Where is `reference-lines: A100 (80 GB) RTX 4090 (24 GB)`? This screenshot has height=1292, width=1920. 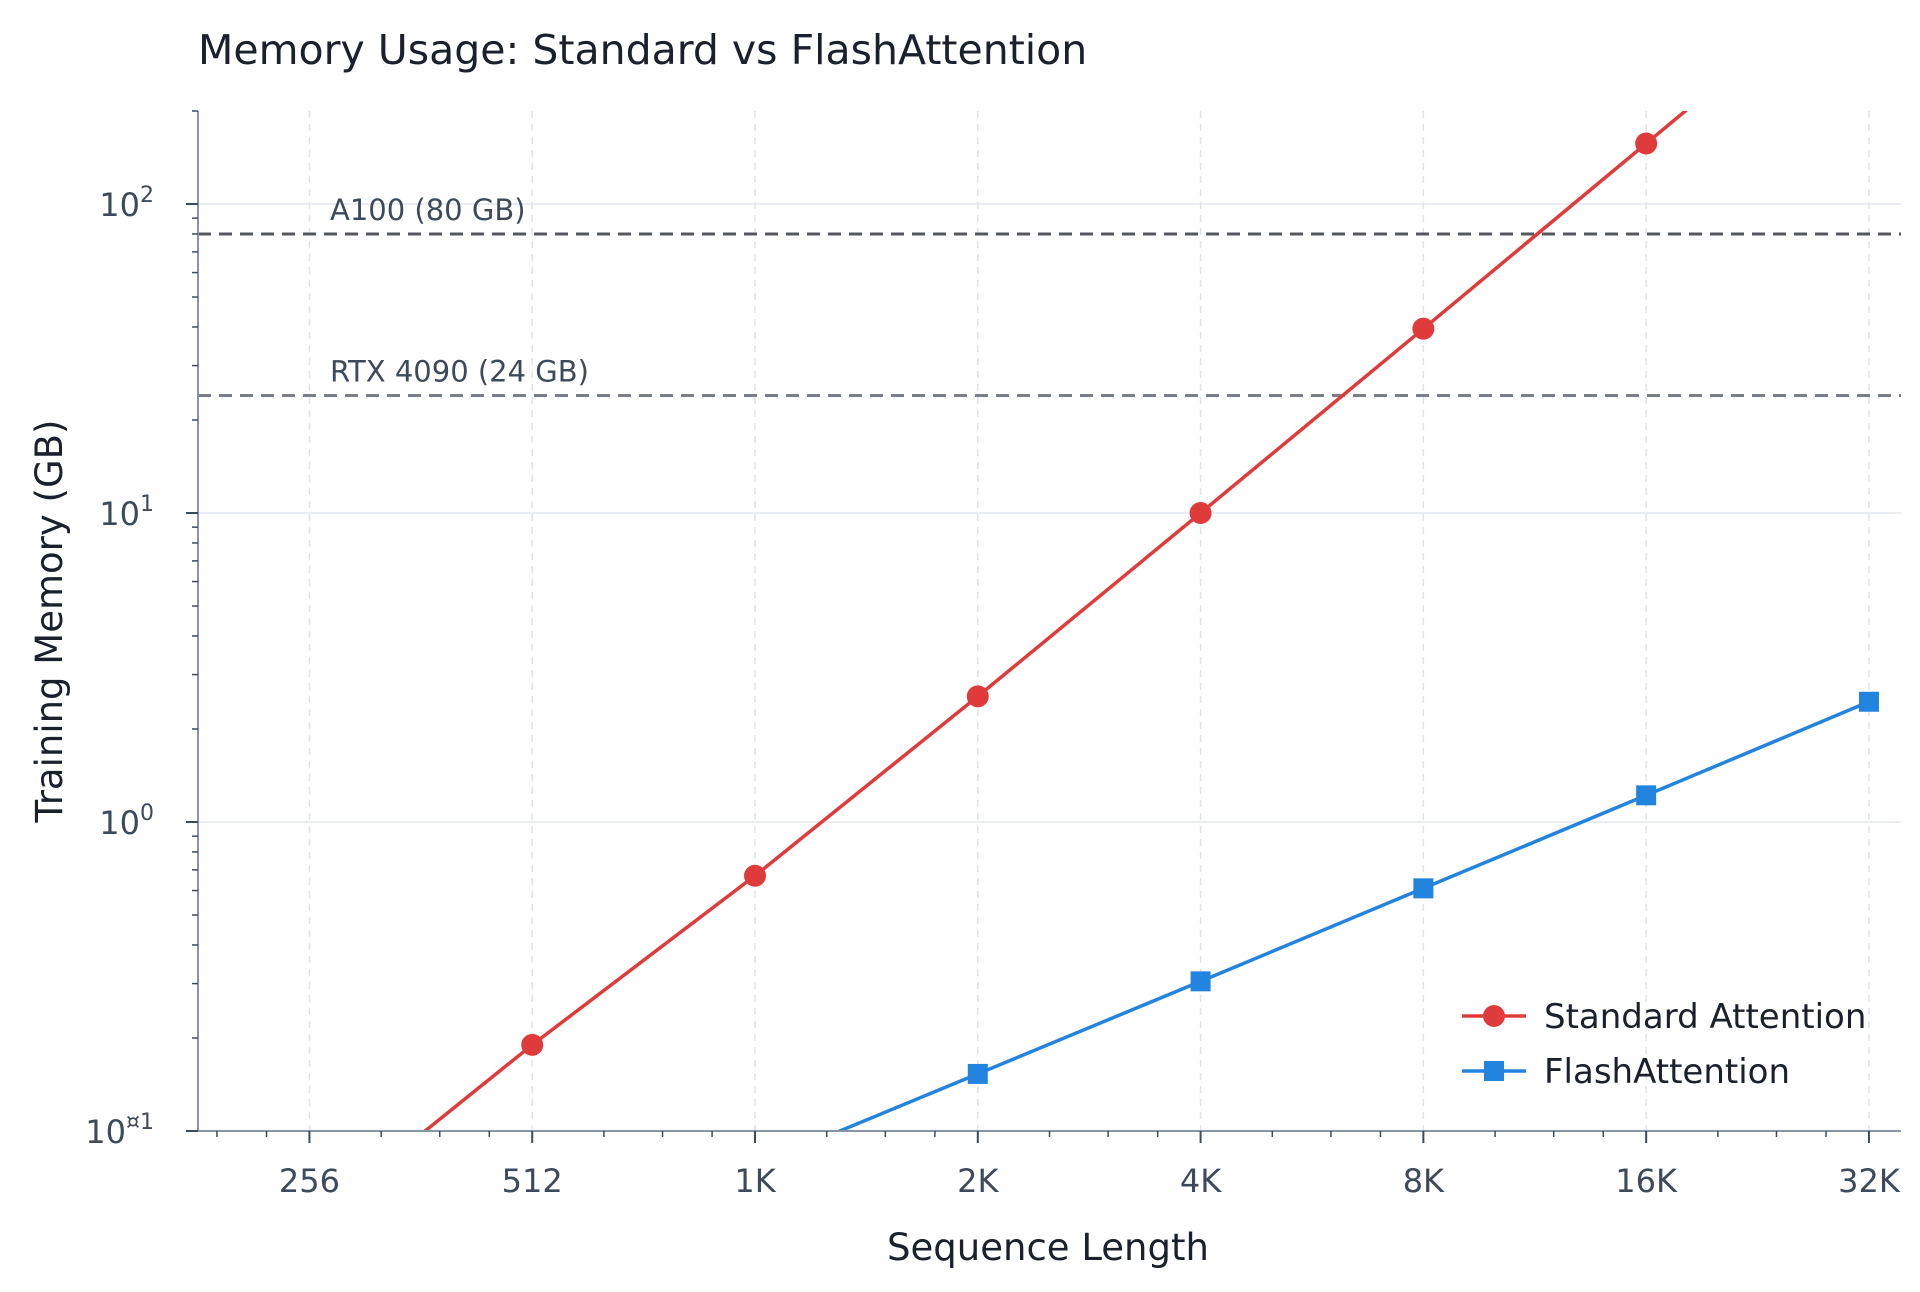 reference-lines: A100 (80 GB) RTX 4090 (24 GB) is located at coordinates (1049, 295).